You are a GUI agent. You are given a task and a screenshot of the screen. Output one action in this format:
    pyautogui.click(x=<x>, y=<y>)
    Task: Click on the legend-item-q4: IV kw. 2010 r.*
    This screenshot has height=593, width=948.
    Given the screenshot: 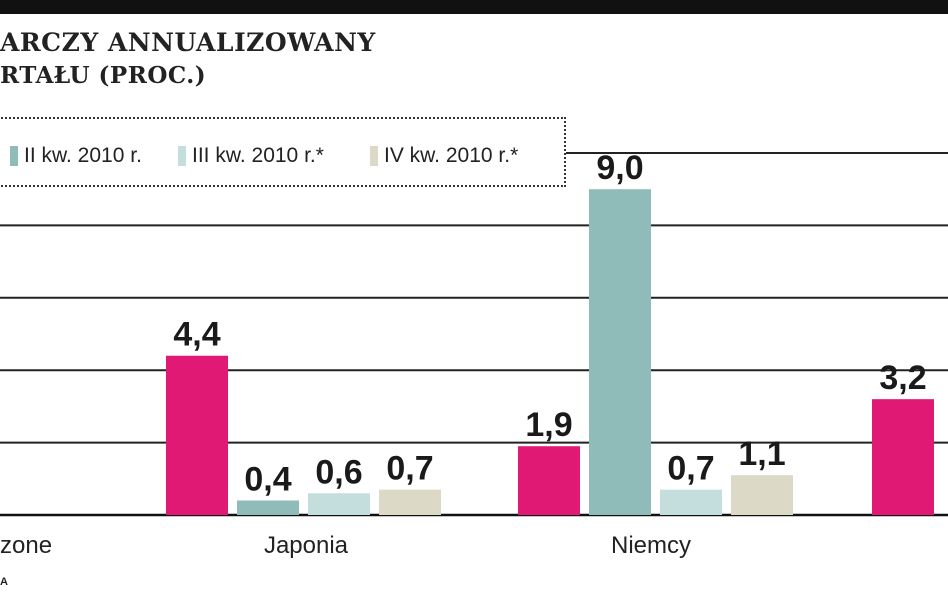 What is the action you would take?
    pyautogui.click(x=444, y=156)
    